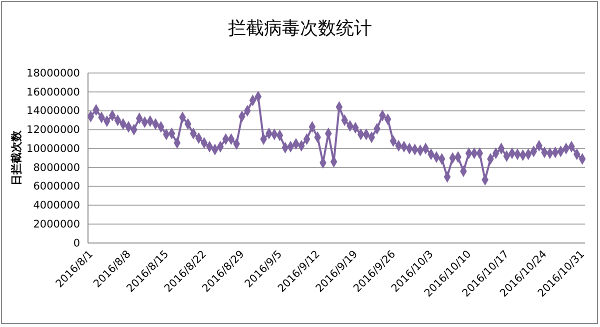 Image resolution: width=600 pixels, height=327 pixels. I want to click on y-tick-label: 6000000, so click(56, 186).